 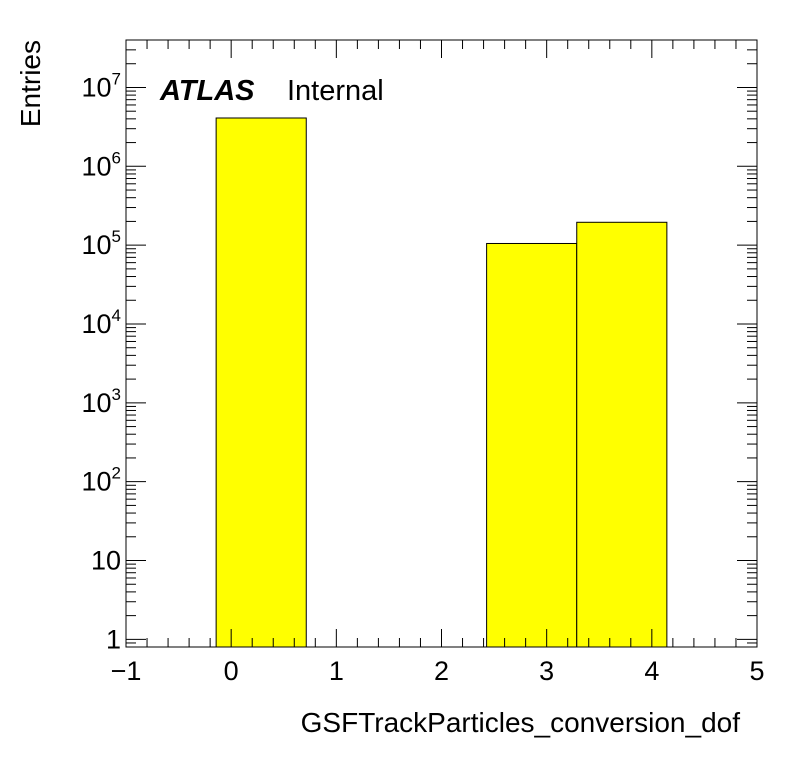 What do you see at coordinates (101, 480) in the screenshot?
I see `y-tick-label: 10²` at bounding box center [101, 480].